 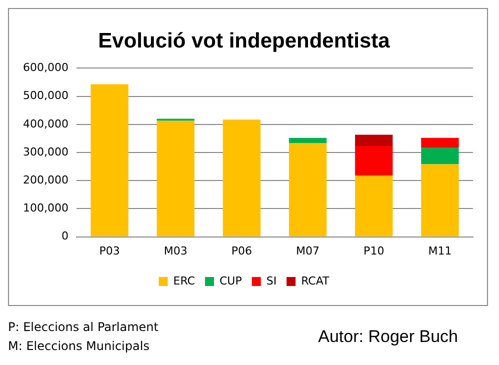 What do you see at coordinates (79, 346) in the screenshot?
I see `text: M: Eleccions Municipals` at bounding box center [79, 346].